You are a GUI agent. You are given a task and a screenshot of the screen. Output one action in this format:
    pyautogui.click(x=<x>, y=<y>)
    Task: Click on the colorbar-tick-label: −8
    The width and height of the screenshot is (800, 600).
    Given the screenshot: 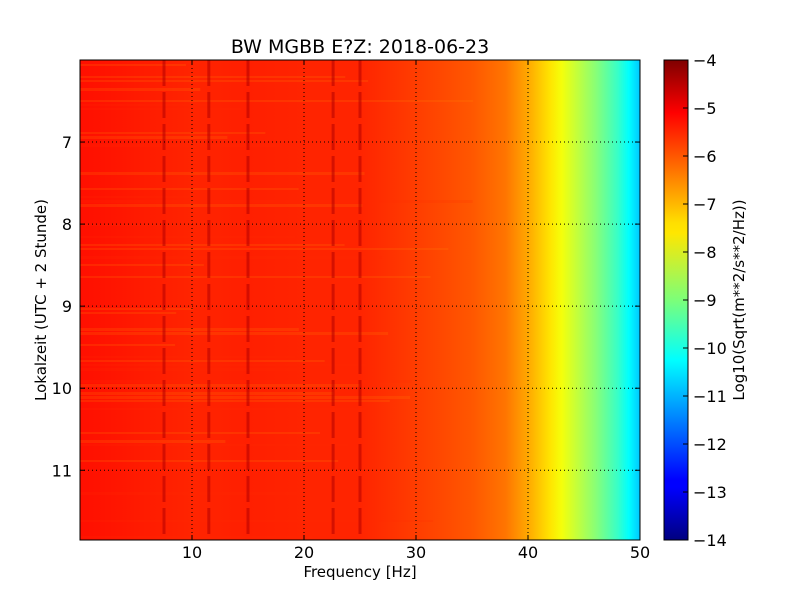 What is the action you would take?
    pyautogui.click(x=705, y=252)
    